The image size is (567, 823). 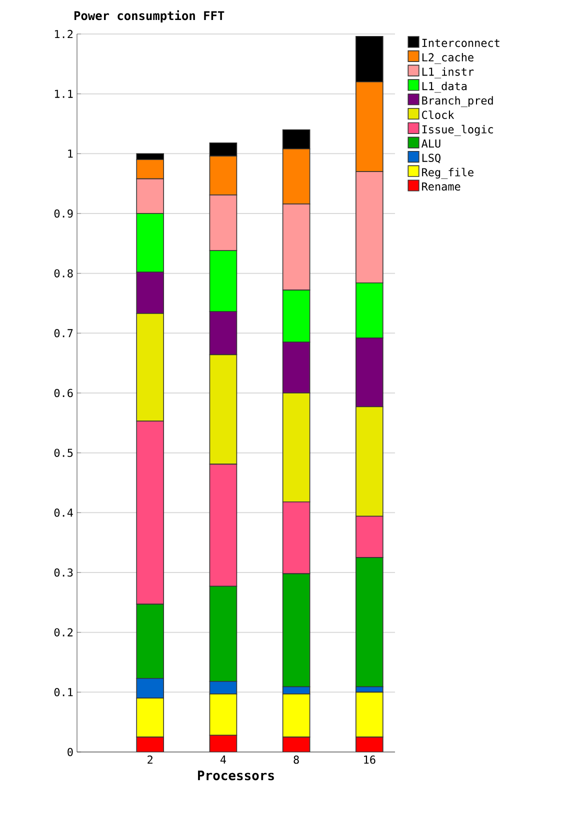 I want to click on chart-title: Power consumption FFT, so click(x=149, y=16).